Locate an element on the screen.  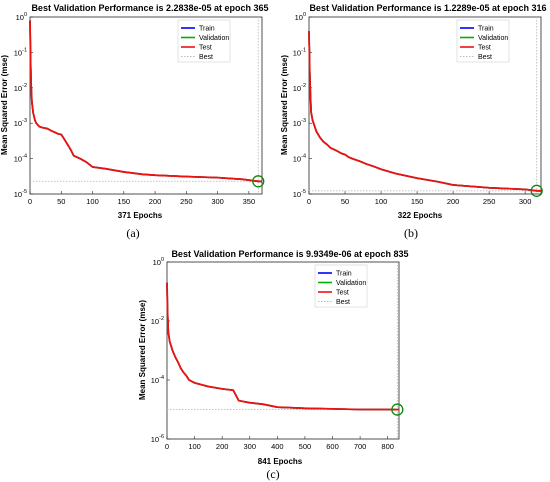
panel-caption: (c) is located at coordinates (272, 474).